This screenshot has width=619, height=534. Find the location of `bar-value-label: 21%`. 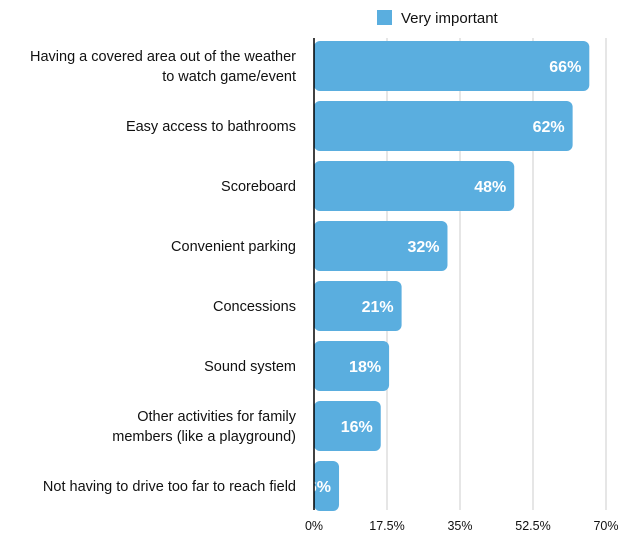

bar-value-label: 21% is located at coordinates (378, 307).